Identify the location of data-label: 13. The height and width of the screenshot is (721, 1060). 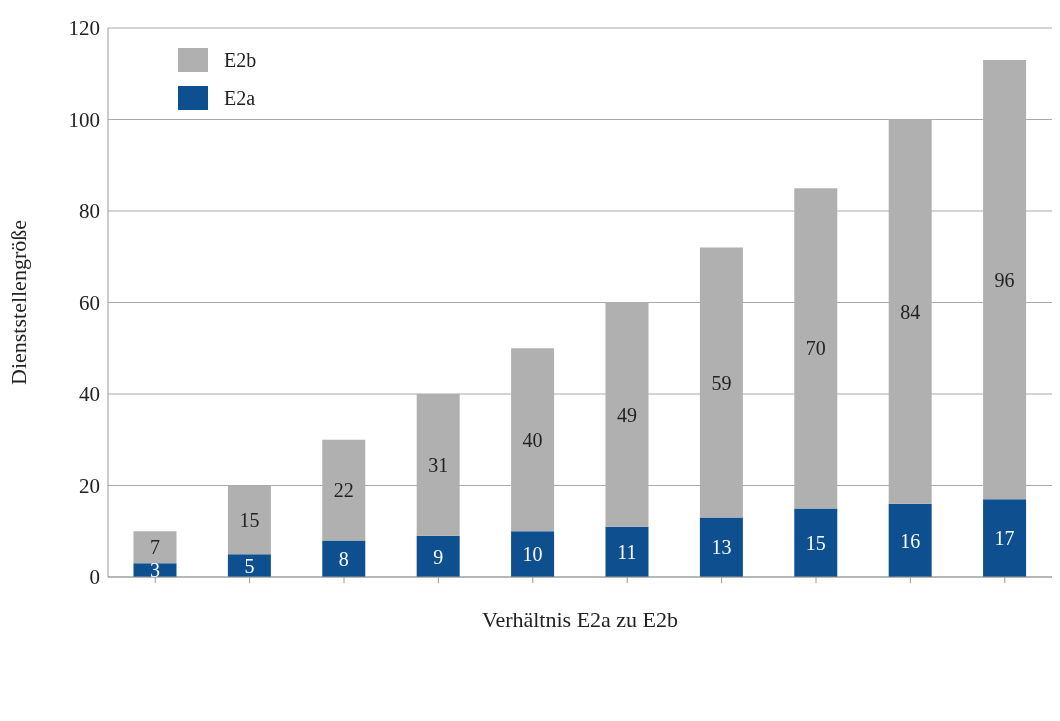
(721, 547).